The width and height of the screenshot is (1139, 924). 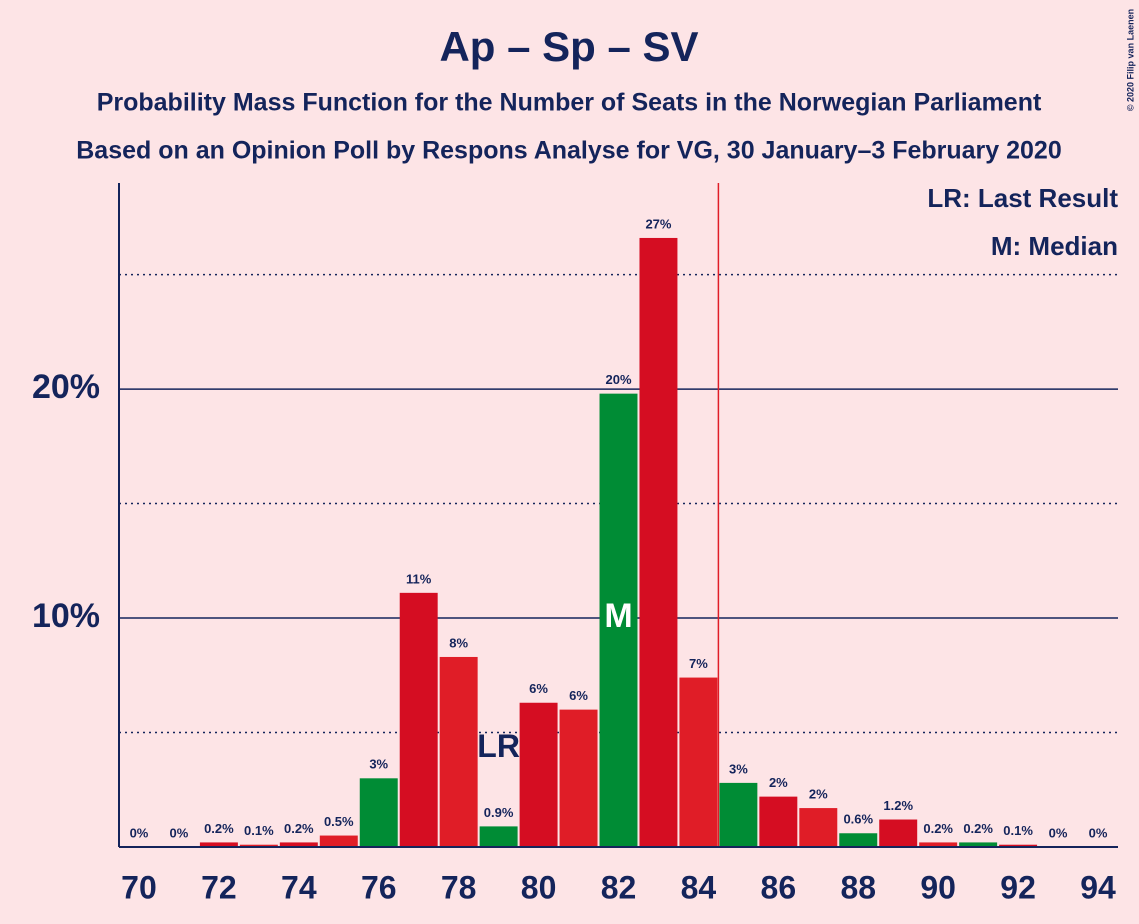 What do you see at coordinates (66, 387) in the screenshot?
I see `y-tick-label: 20%` at bounding box center [66, 387].